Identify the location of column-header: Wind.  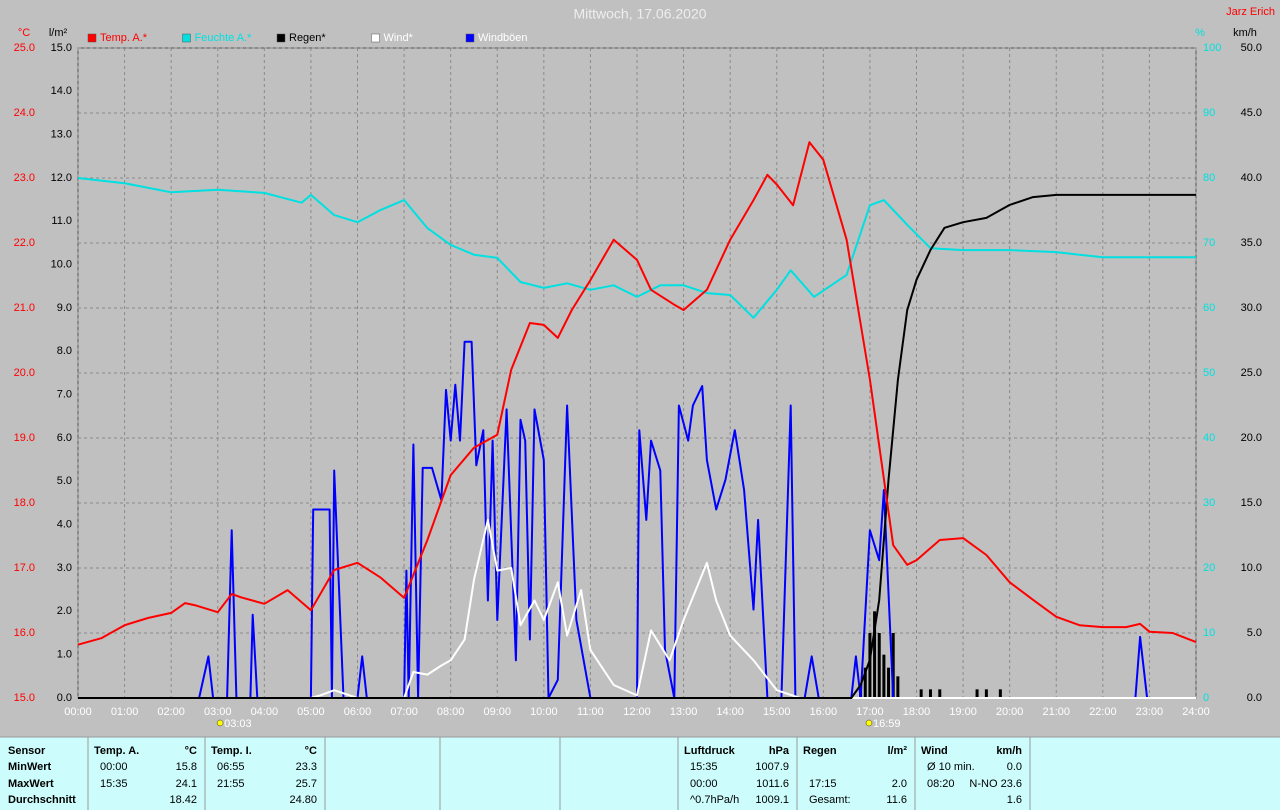
(934, 751).